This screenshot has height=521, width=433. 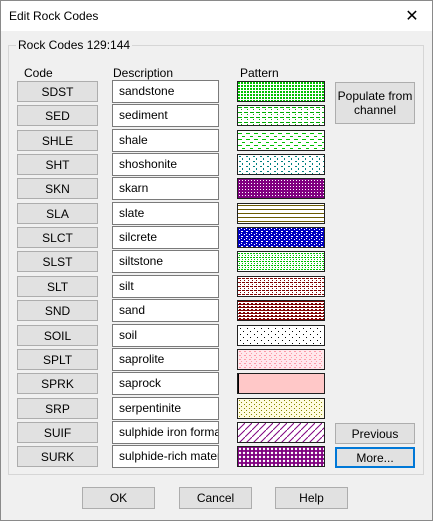 What do you see at coordinates (165, 140) in the screenshot?
I see `description-input-shle: shale` at bounding box center [165, 140].